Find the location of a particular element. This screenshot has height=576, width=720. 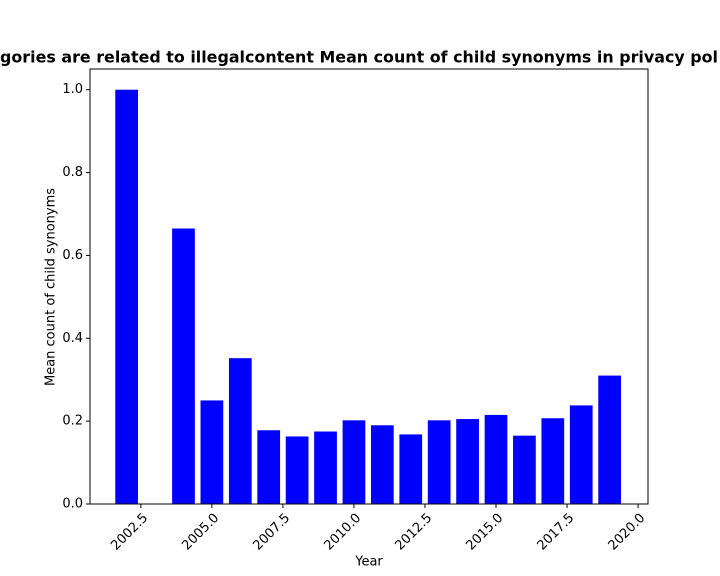

y-axis-label: Mean count of child synonyms is located at coordinates (51, 287).